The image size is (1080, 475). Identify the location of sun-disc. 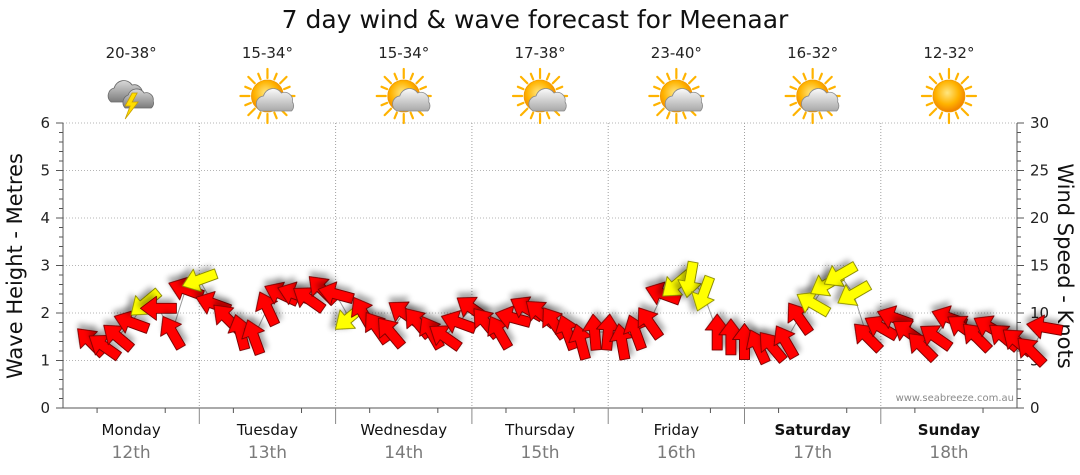
(949, 96).